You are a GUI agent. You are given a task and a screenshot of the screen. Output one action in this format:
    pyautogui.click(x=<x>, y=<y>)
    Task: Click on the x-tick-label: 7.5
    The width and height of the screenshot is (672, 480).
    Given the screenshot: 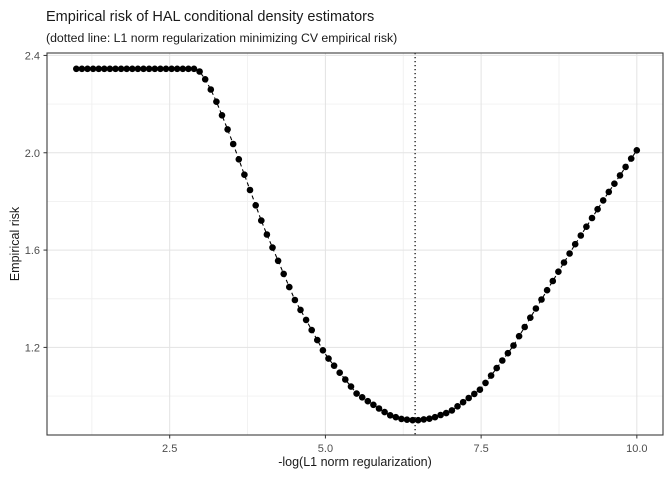 What is the action you would take?
    pyautogui.click(x=480, y=449)
    